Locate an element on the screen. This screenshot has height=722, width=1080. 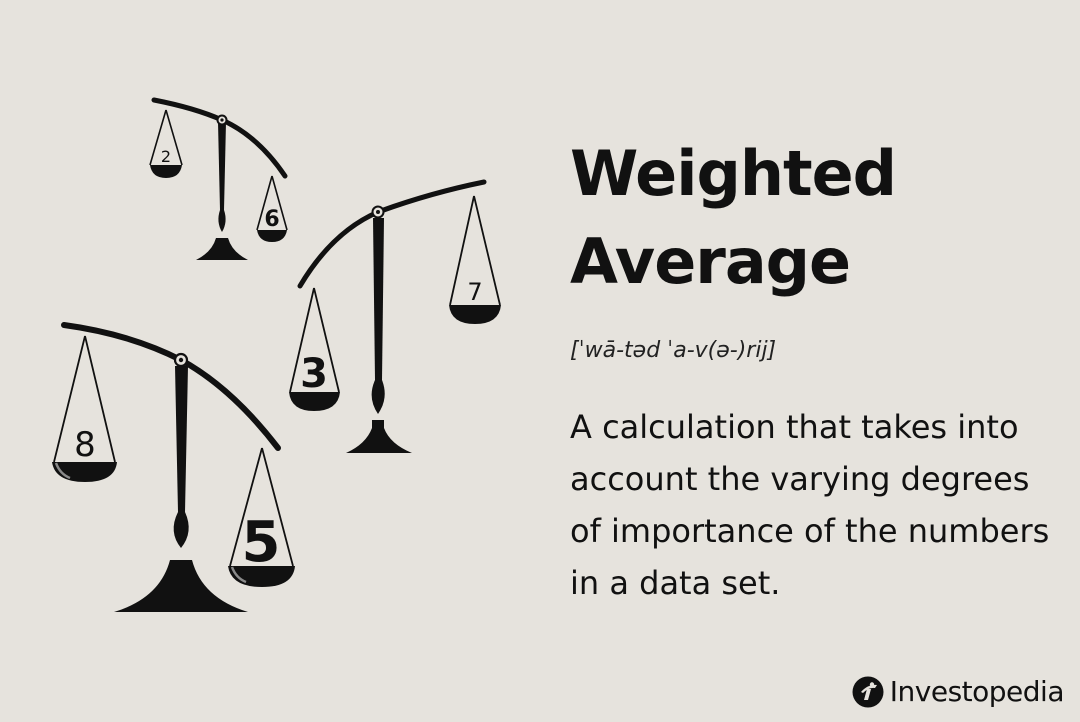
scale-large-right-weight: 5 is located at coordinates (261, 542).